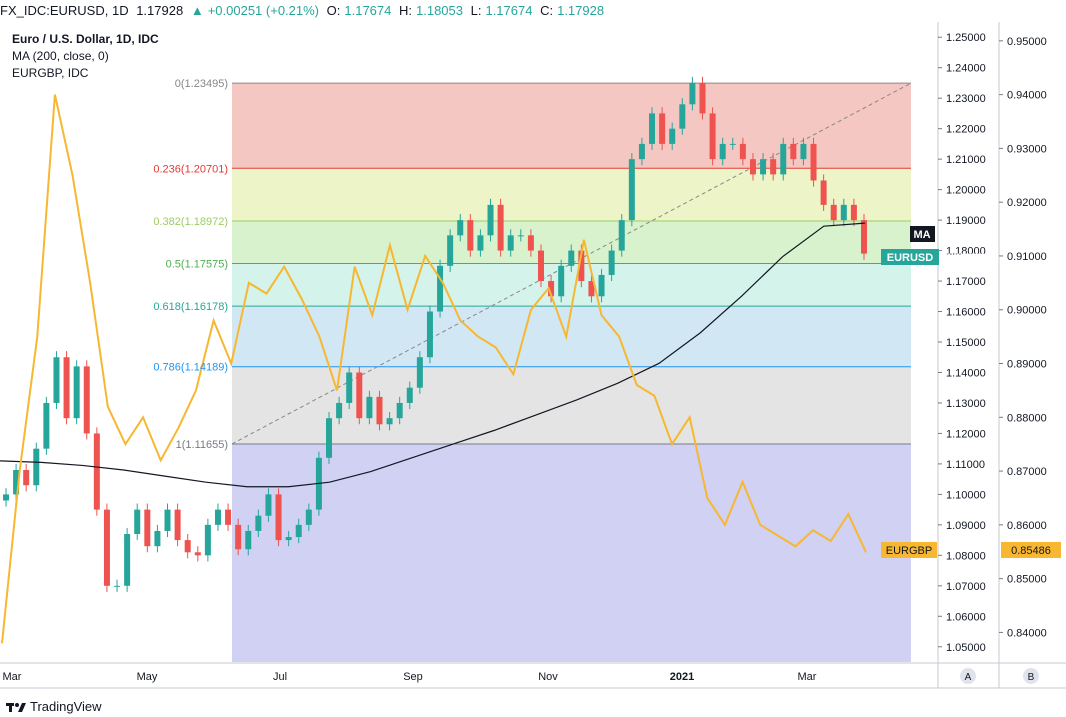 The height and width of the screenshot is (717, 1066). I want to click on left-tick-label: 1.11000, so click(965, 465).